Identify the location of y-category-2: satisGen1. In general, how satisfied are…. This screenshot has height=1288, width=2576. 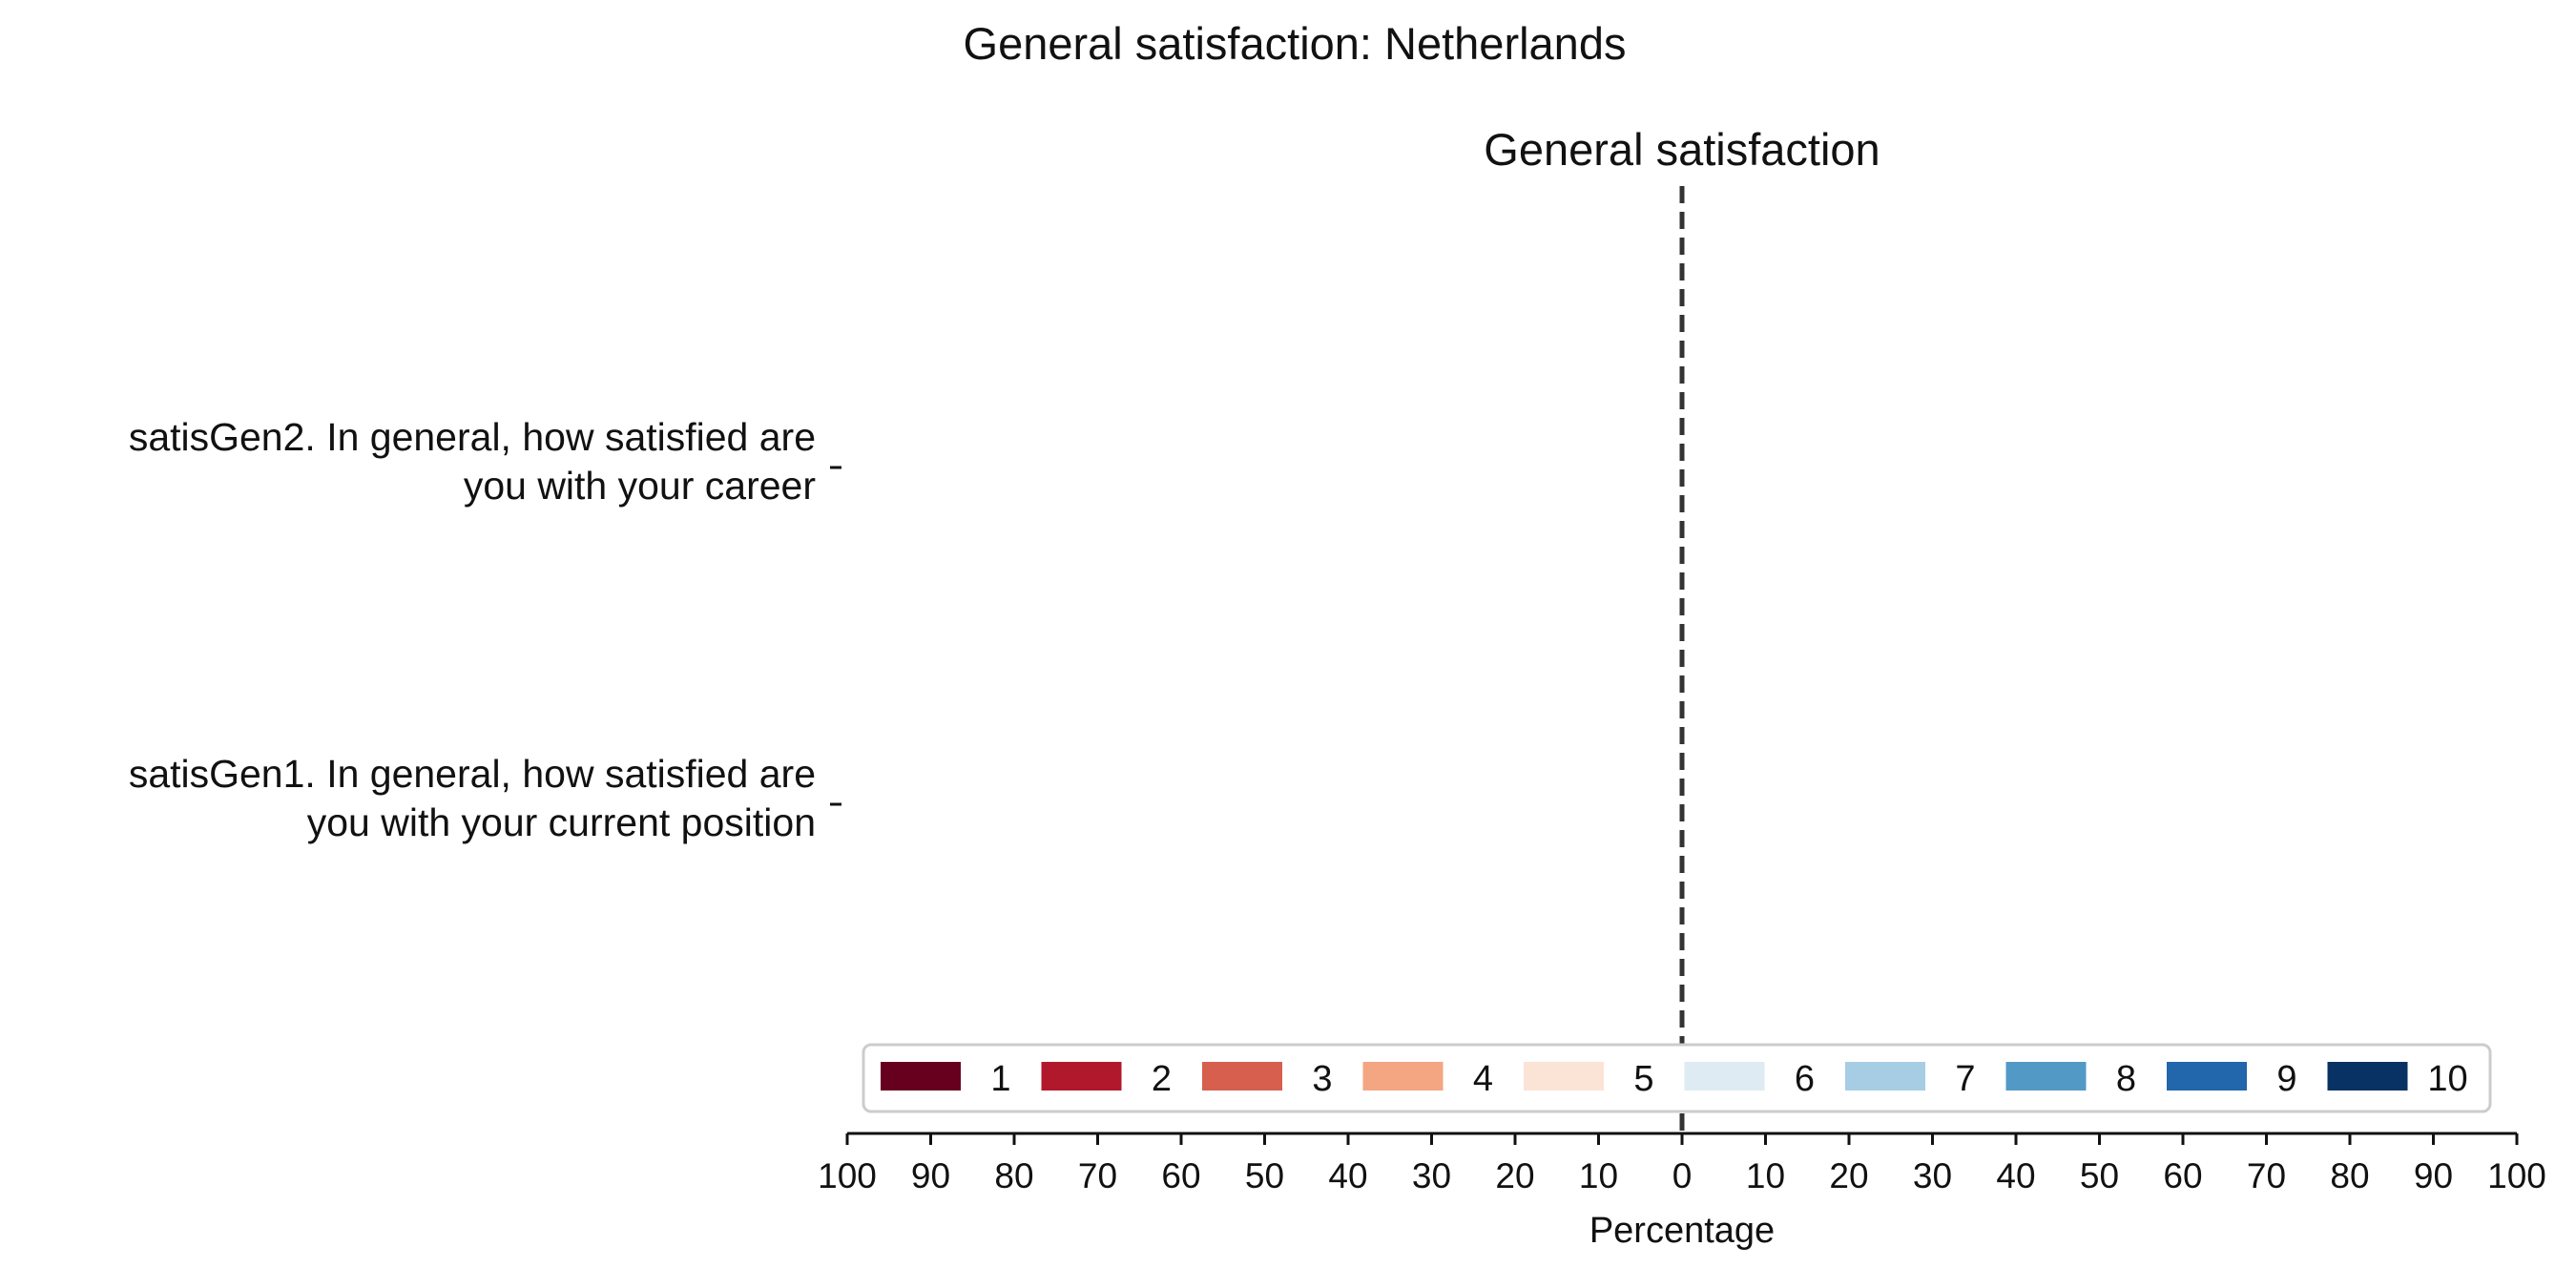
(485, 798).